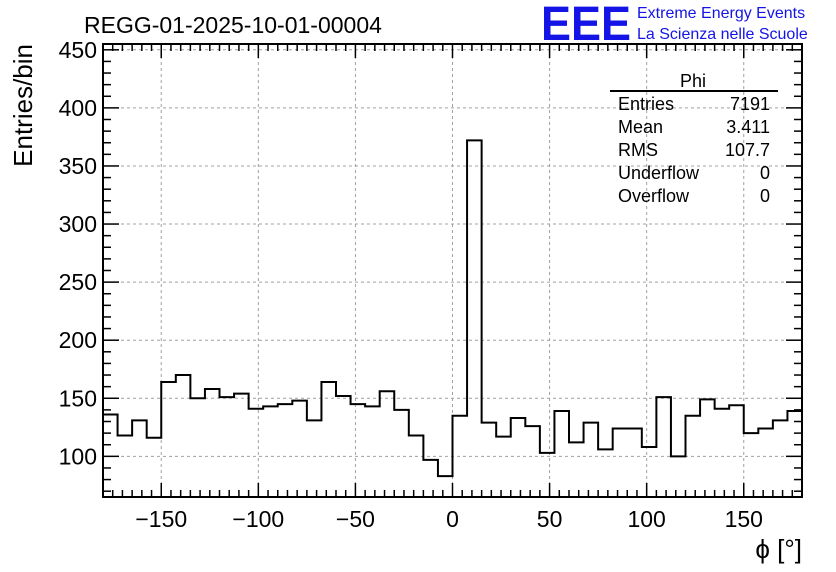 The height and width of the screenshot is (572, 836). What do you see at coordinates (646, 519) in the screenshot?
I see `x-tick-label: 100` at bounding box center [646, 519].